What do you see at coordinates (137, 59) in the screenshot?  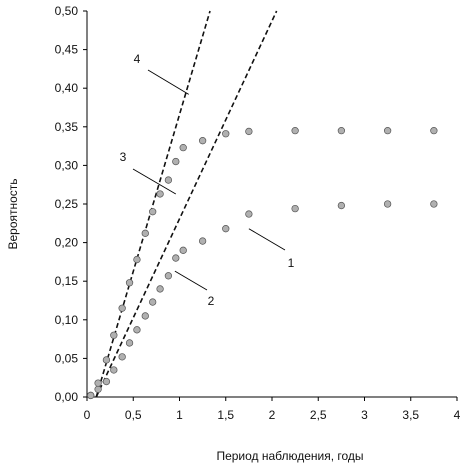 I see `callout-4-label: 4` at bounding box center [137, 59].